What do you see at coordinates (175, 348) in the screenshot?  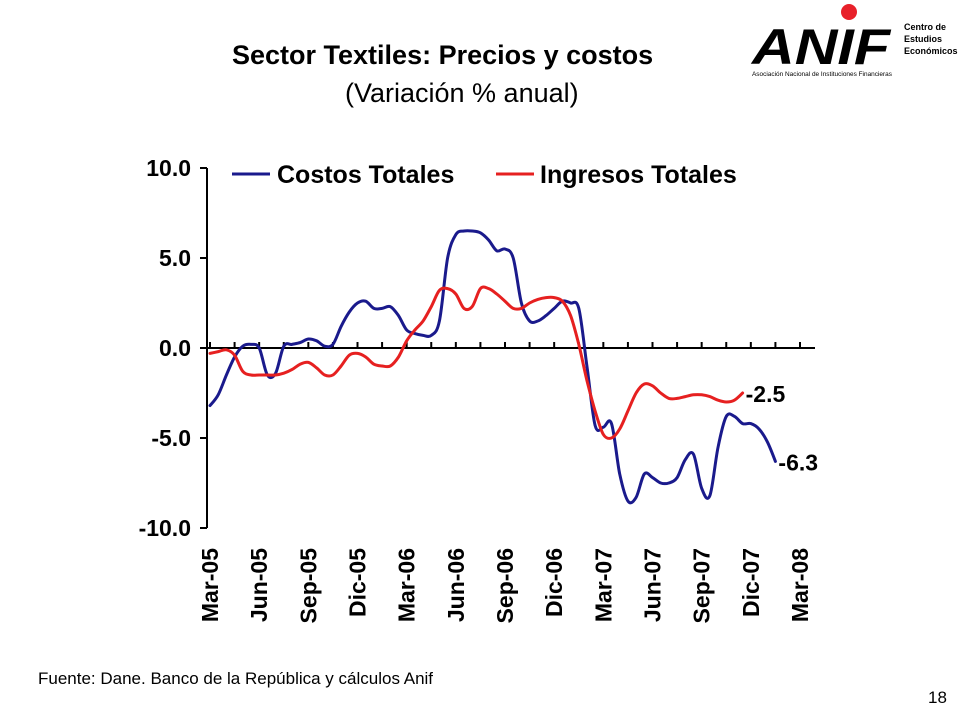 I see `y-tick-label: 0.0` at bounding box center [175, 348].